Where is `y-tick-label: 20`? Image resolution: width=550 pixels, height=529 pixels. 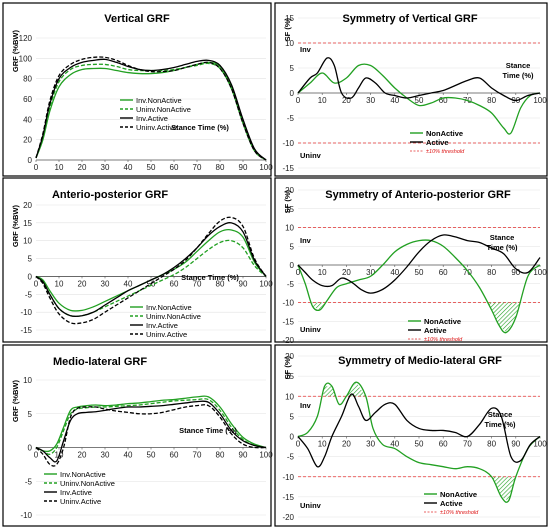
y-tick-label: 20 is located at coordinates (289, 190).